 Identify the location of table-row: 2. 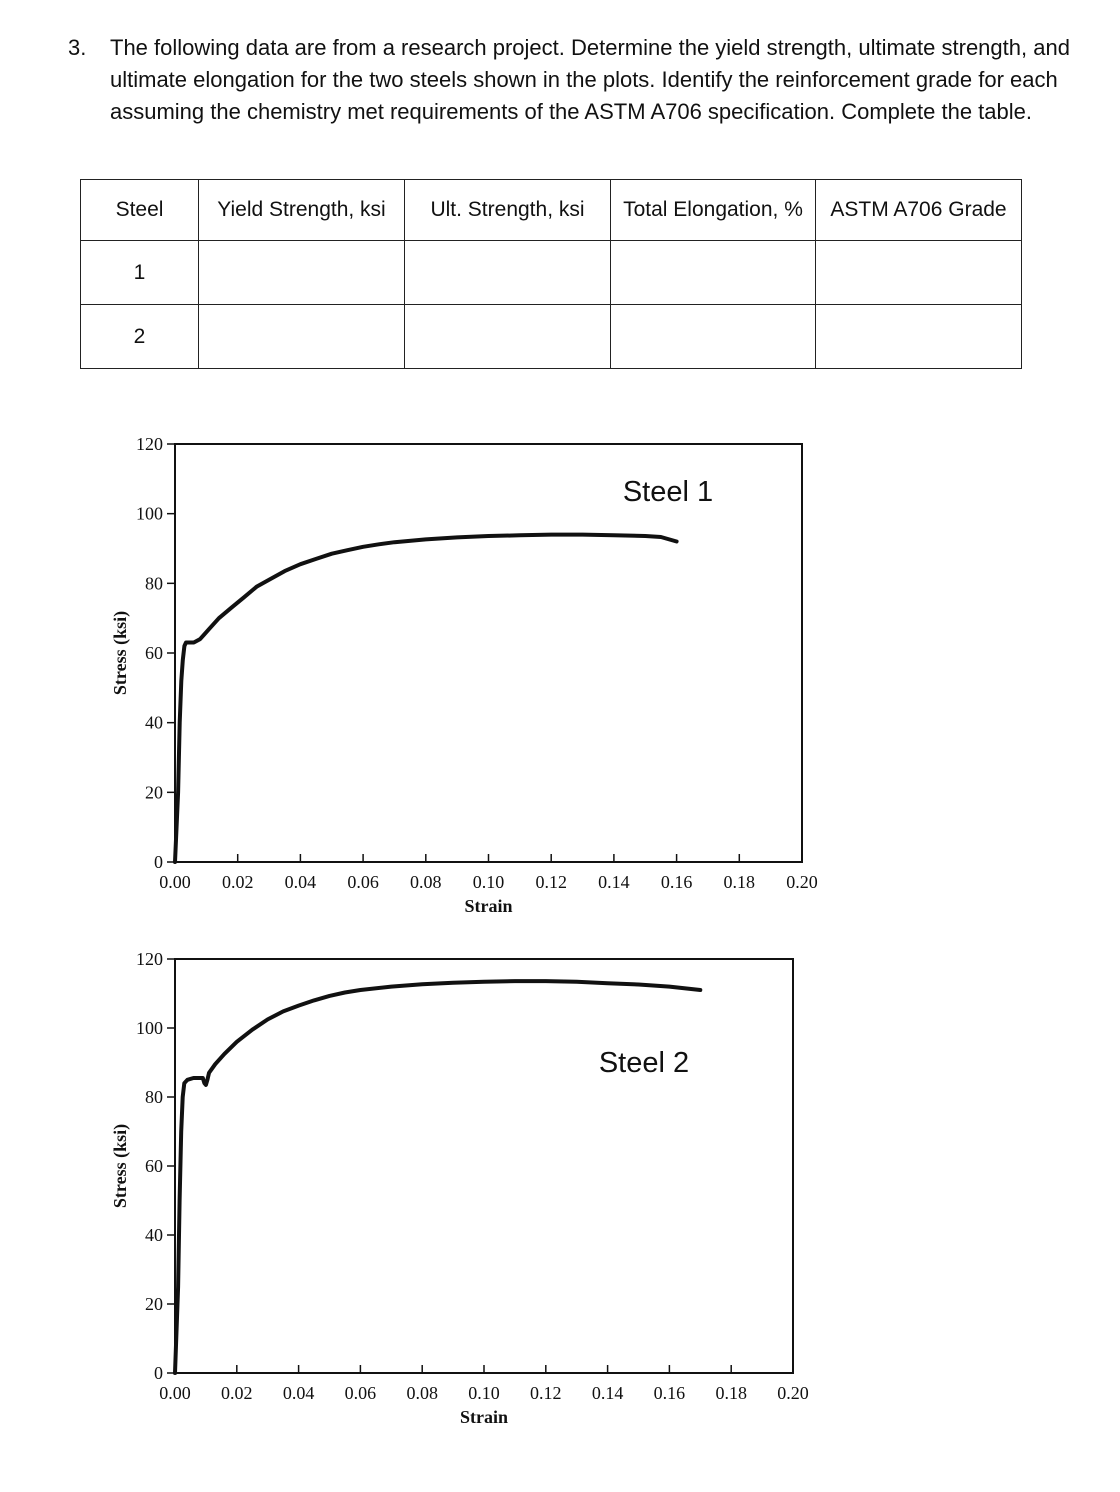
(551, 336).